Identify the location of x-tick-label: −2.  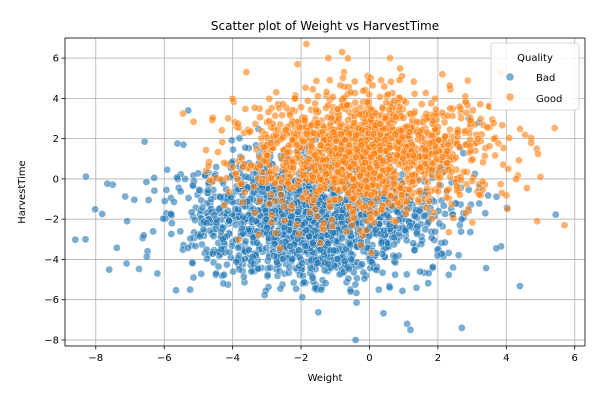
(301, 358).